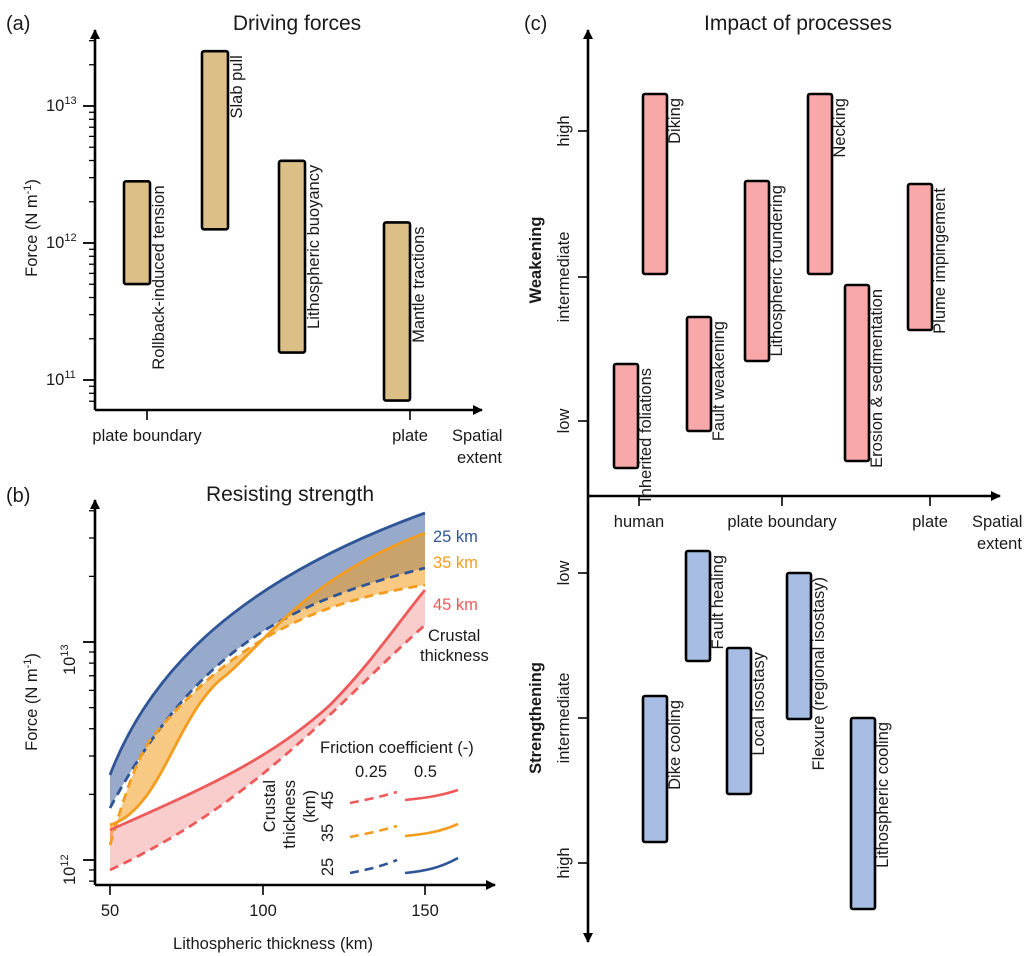 This screenshot has width=1032, height=956. What do you see at coordinates (397, 748) in the screenshot?
I see `legend-title: Friction coefficient (-)` at bounding box center [397, 748].